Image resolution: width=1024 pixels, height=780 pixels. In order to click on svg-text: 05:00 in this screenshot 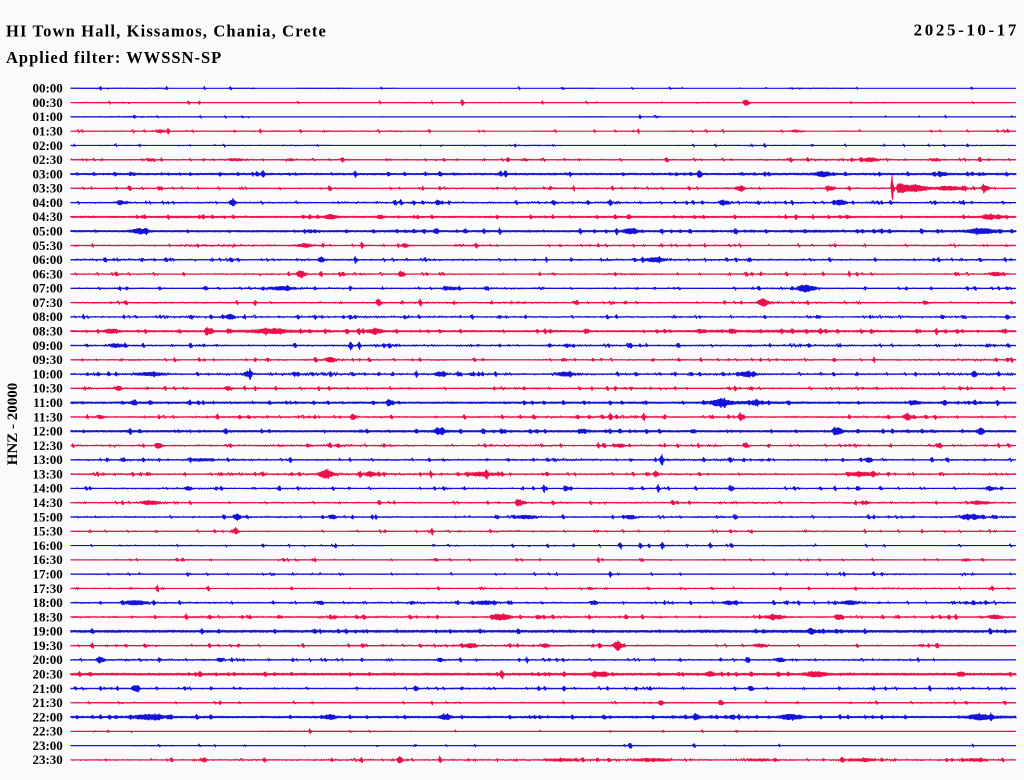, I will do `click(47, 231)`.